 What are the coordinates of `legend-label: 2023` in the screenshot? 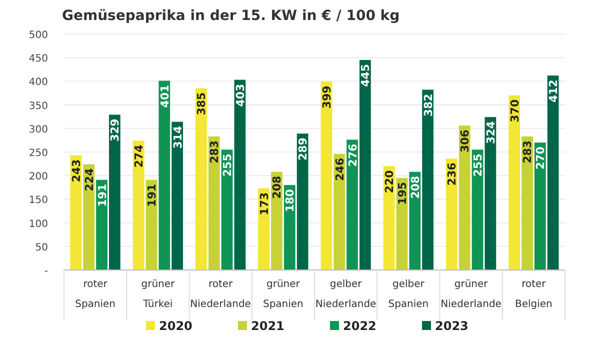 It's located at (451, 326).